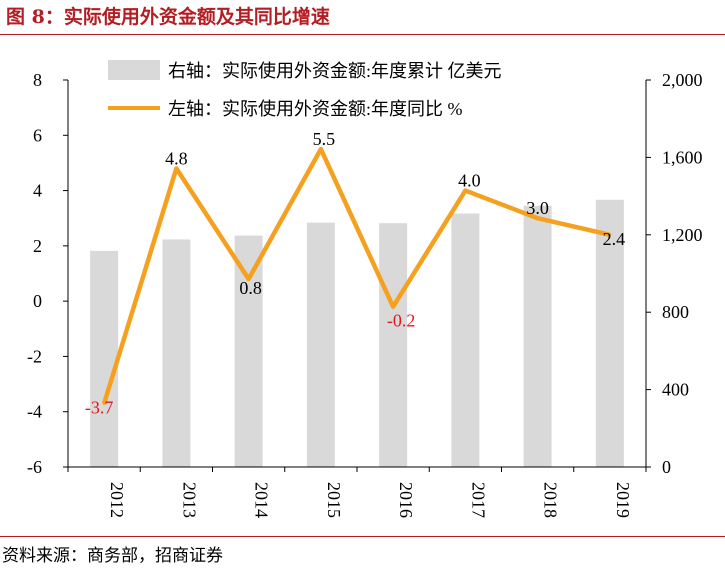  Describe the element at coordinates (176, 158) in the screenshot. I see `data-label-2013: 4.8` at that location.